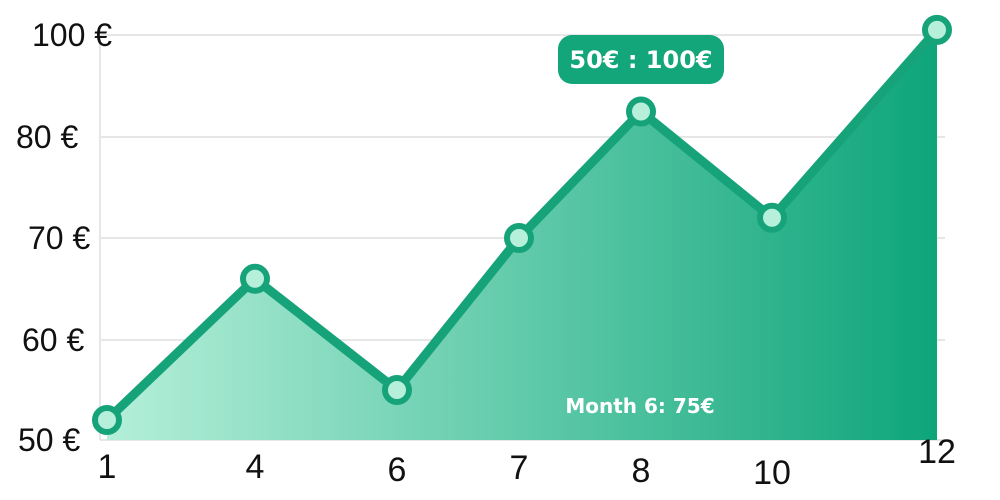 The height and width of the screenshot is (500, 1000). Describe the element at coordinates (639, 406) in the screenshot. I see `annotation-label: Month 6: 75€` at that location.